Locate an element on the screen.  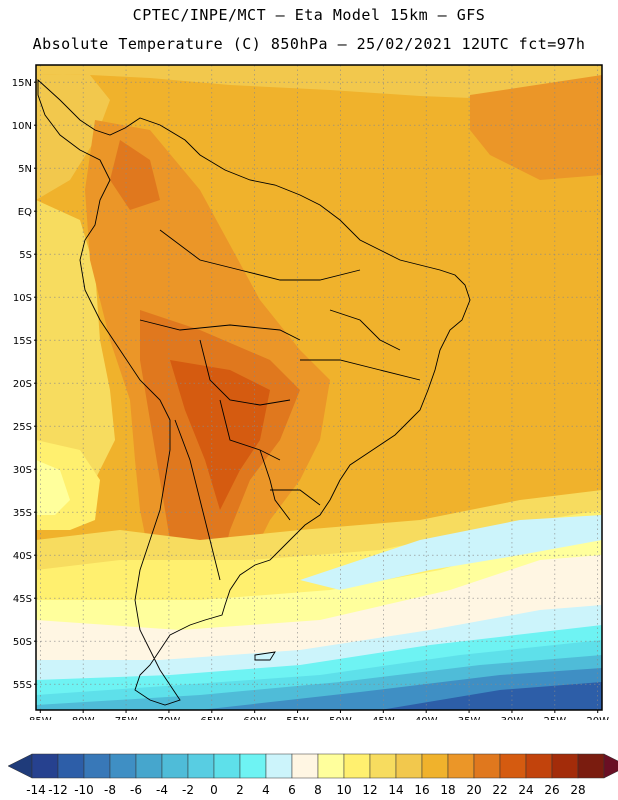
lat-tick-label: EQ is located at coordinates (25, 212).